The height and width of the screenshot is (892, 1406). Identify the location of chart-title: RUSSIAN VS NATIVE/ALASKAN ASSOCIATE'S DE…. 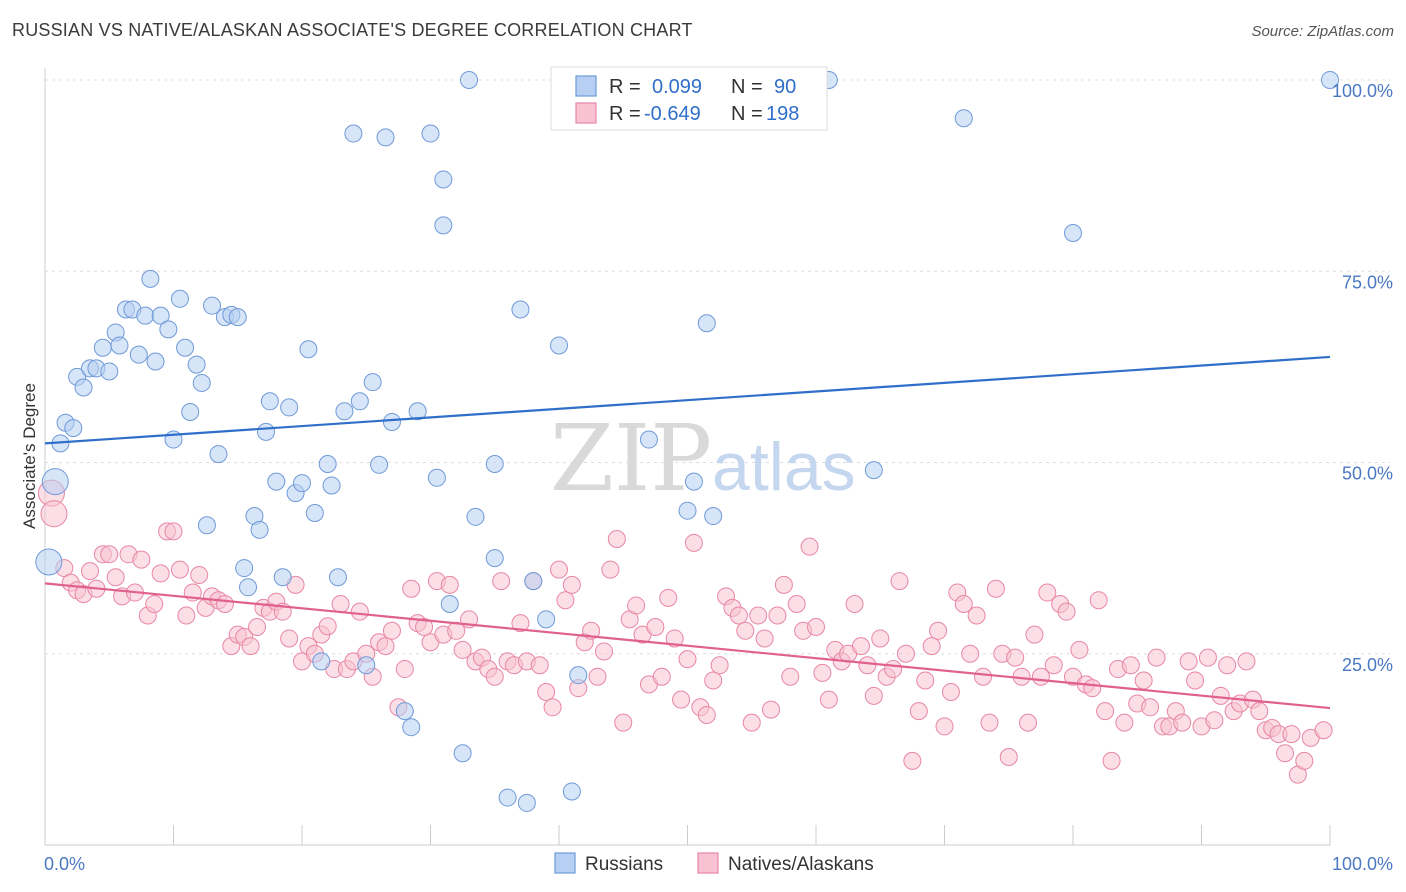
(352, 30).